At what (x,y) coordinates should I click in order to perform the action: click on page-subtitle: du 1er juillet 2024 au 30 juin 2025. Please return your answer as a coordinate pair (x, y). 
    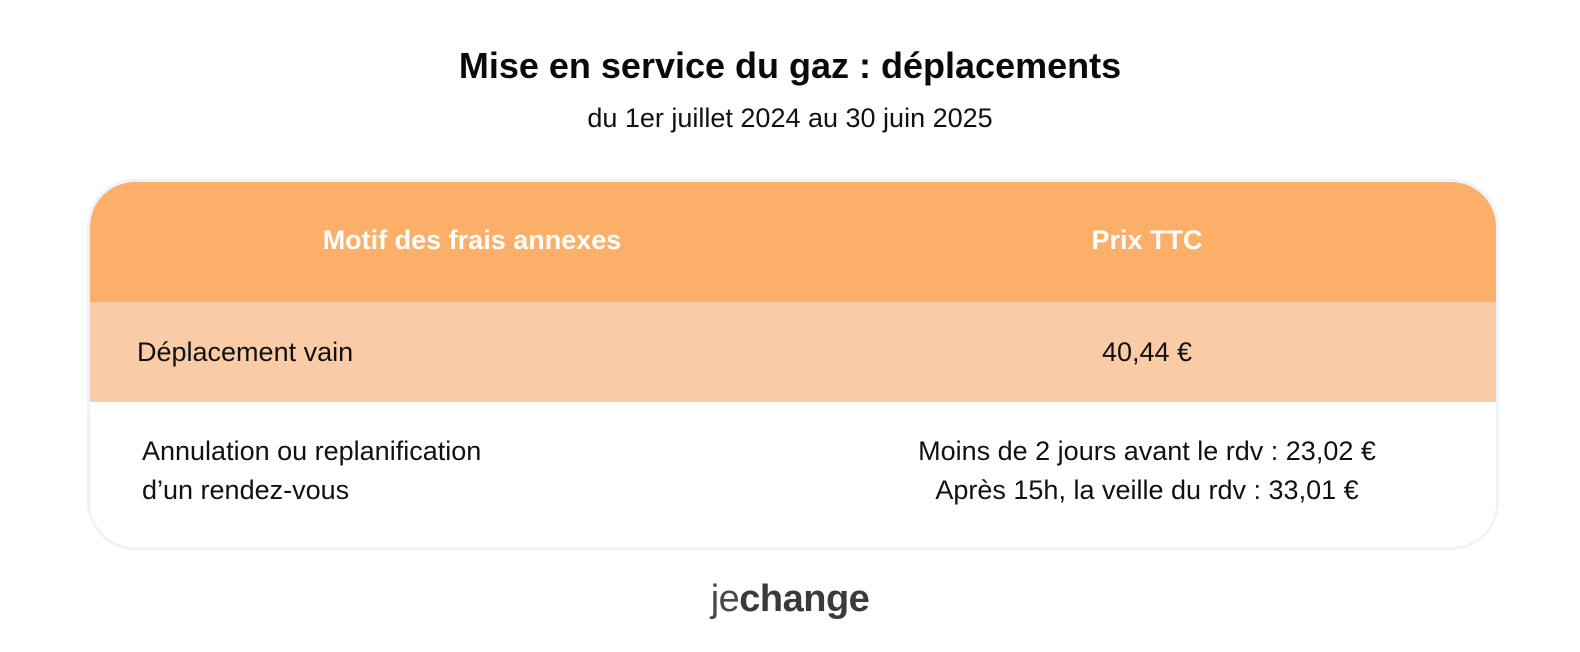
    Looking at the image, I should click on (790, 118).